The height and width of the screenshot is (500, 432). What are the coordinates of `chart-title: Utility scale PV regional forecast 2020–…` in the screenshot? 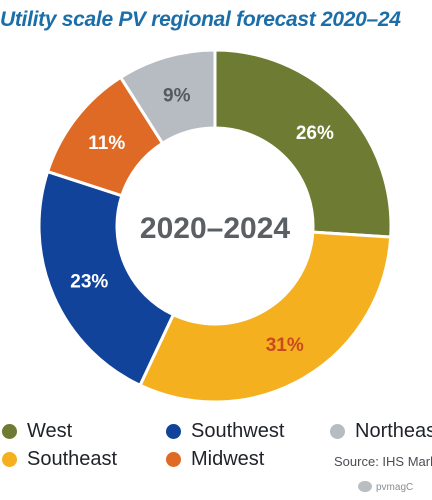 It's located at (200, 19).